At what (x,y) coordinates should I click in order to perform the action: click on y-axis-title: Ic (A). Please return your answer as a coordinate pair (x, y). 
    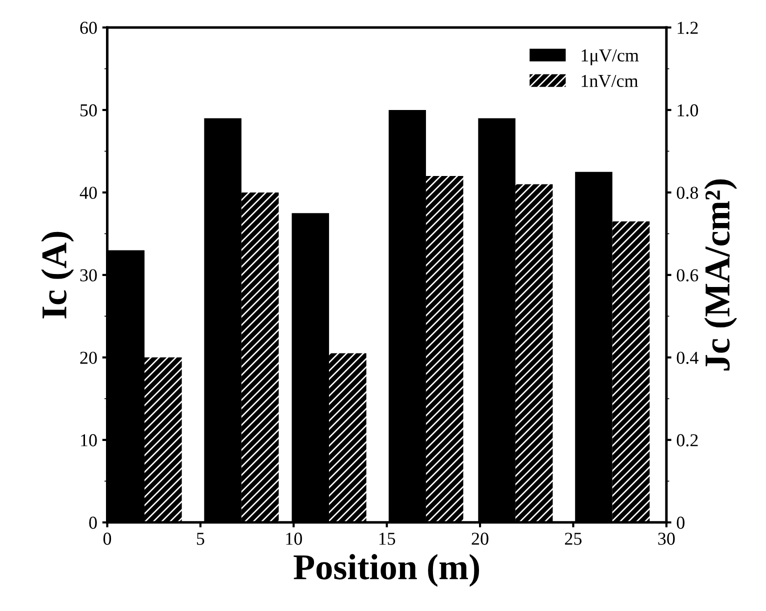
    Looking at the image, I should click on (57, 275).